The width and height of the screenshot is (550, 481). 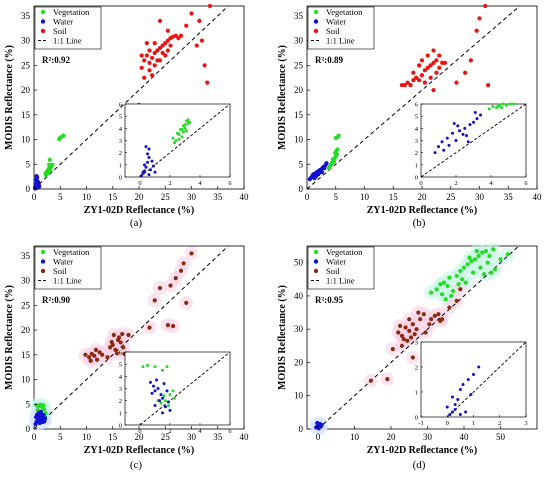 I want to click on panel-label: (b), so click(x=419, y=223).